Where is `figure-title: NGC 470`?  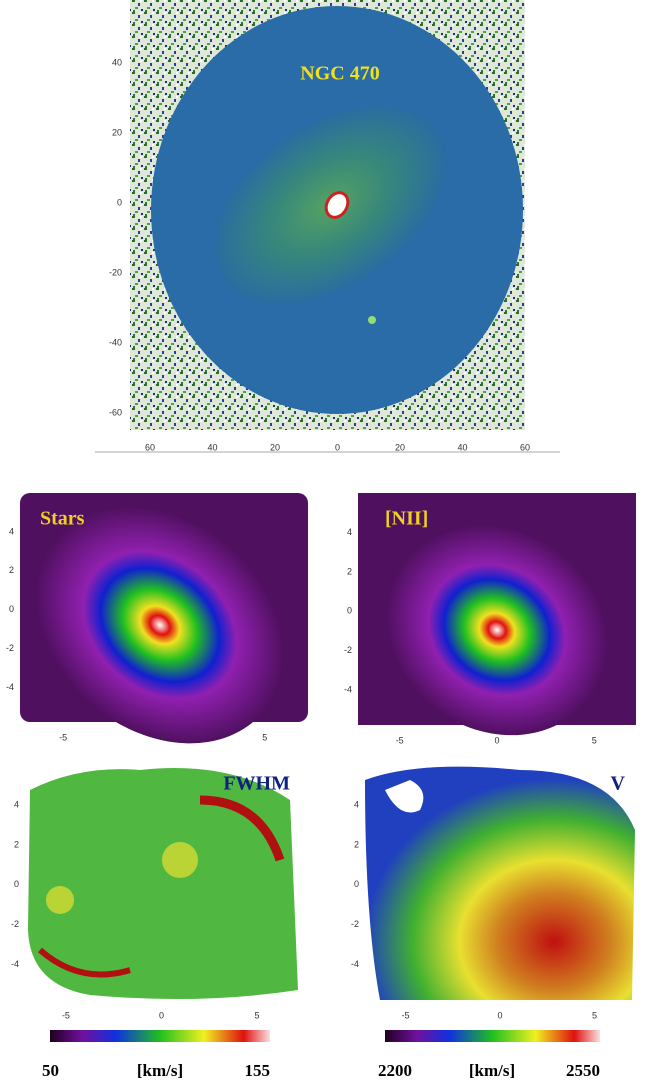 figure-title: NGC 470 is located at coordinates (339, 74).